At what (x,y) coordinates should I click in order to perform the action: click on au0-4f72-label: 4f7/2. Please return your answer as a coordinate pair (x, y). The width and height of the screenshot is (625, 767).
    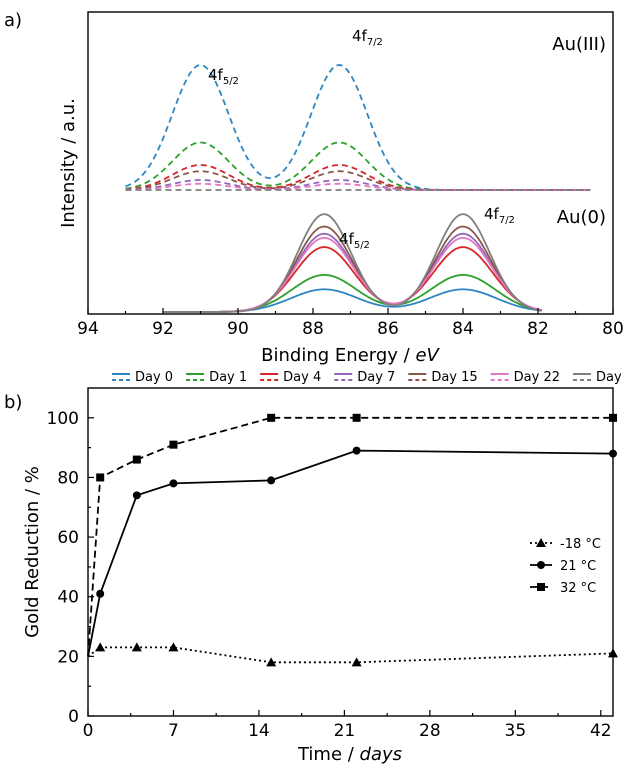
    Looking at the image, I should click on (499, 215).